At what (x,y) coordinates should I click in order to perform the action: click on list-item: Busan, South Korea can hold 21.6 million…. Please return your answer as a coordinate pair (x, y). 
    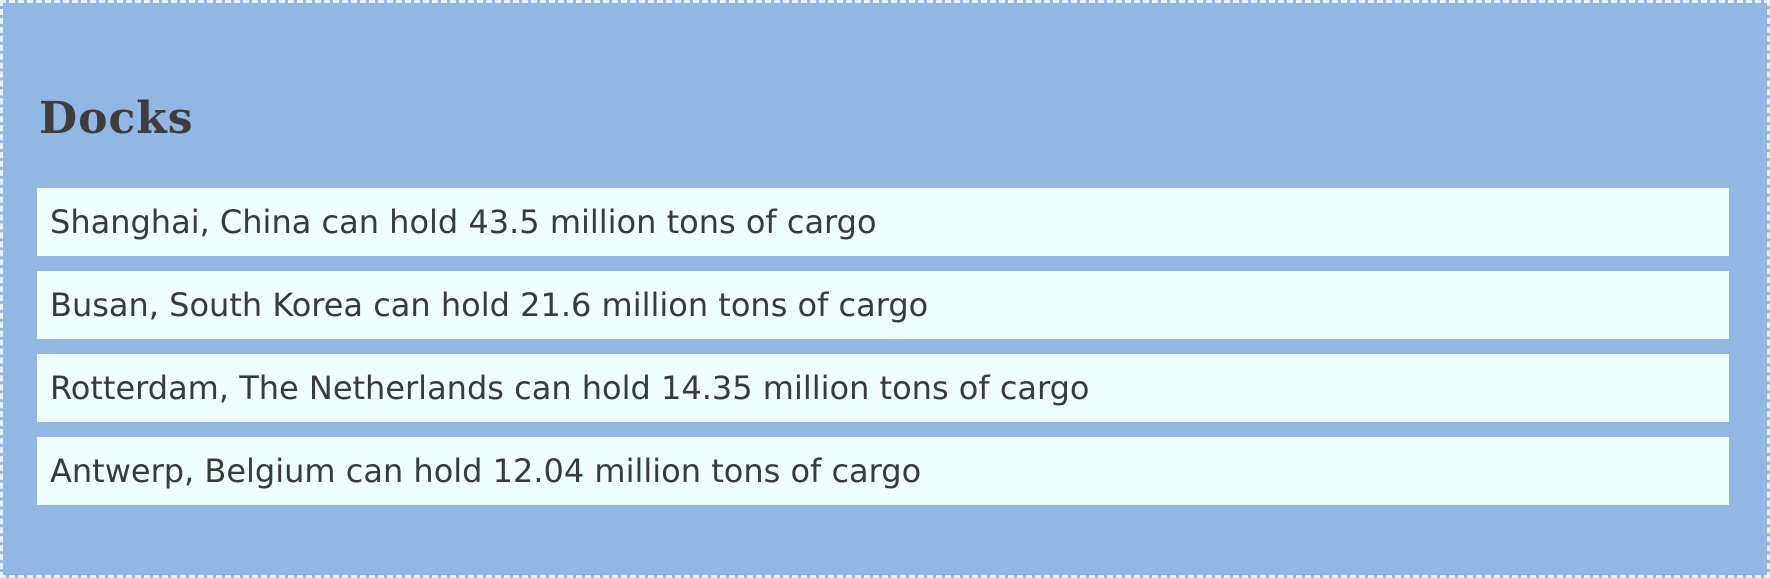
    Looking at the image, I should click on (883, 305).